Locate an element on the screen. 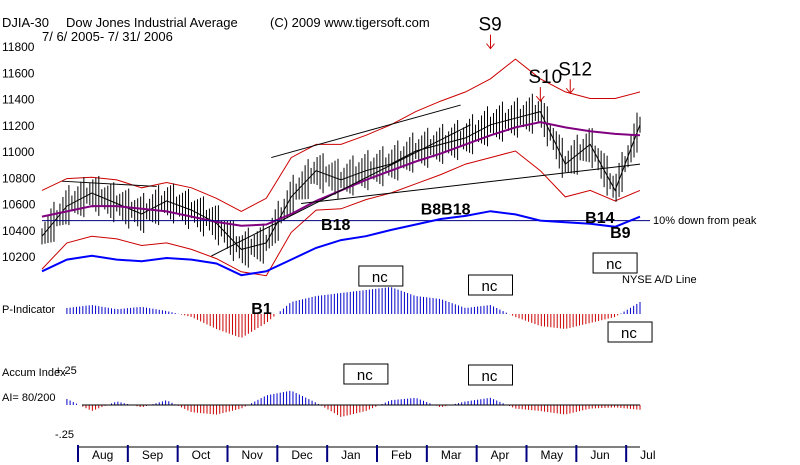 This screenshot has height=465, width=800. price-tick-label: 11800 is located at coordinates (18, 47).